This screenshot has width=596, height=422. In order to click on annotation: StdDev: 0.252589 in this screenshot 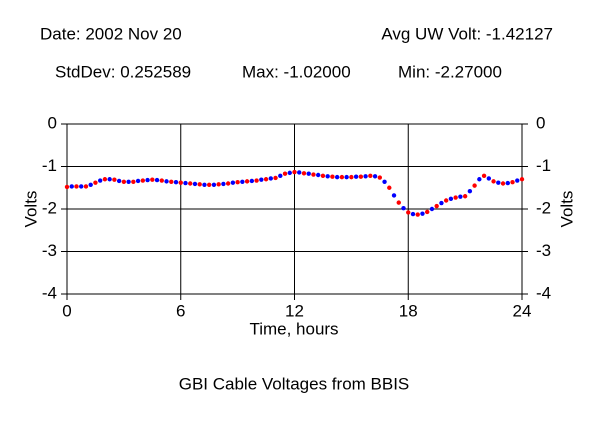, I will do `click(123, 71)`.